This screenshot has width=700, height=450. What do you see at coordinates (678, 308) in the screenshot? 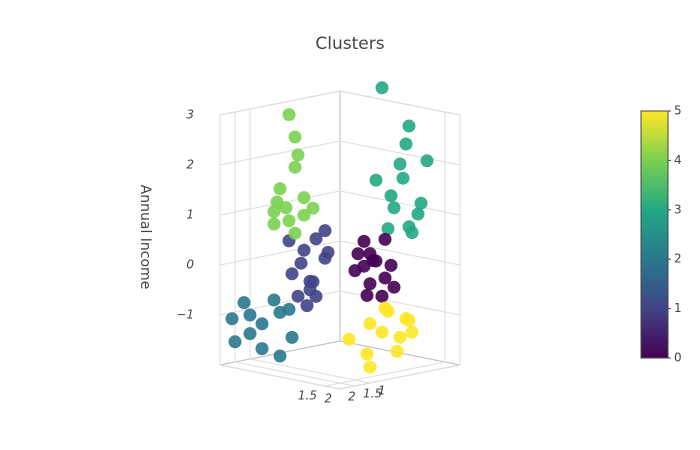
I see `colorbar-tick-label: 1` at bounding box center [678, 308].